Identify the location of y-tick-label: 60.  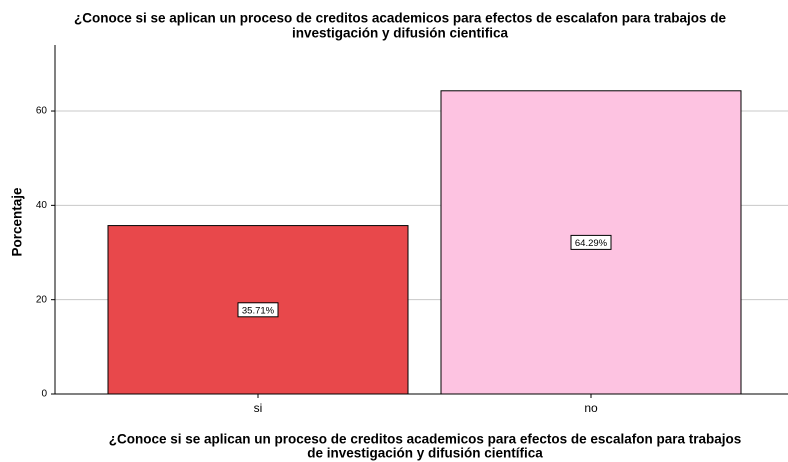
(42, 111).